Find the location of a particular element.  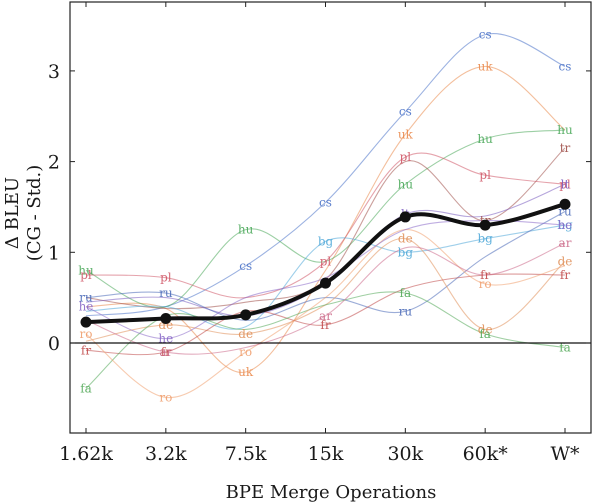

y-axis-title-line2: (CG - Std.) is located at coordinates (34, 213).